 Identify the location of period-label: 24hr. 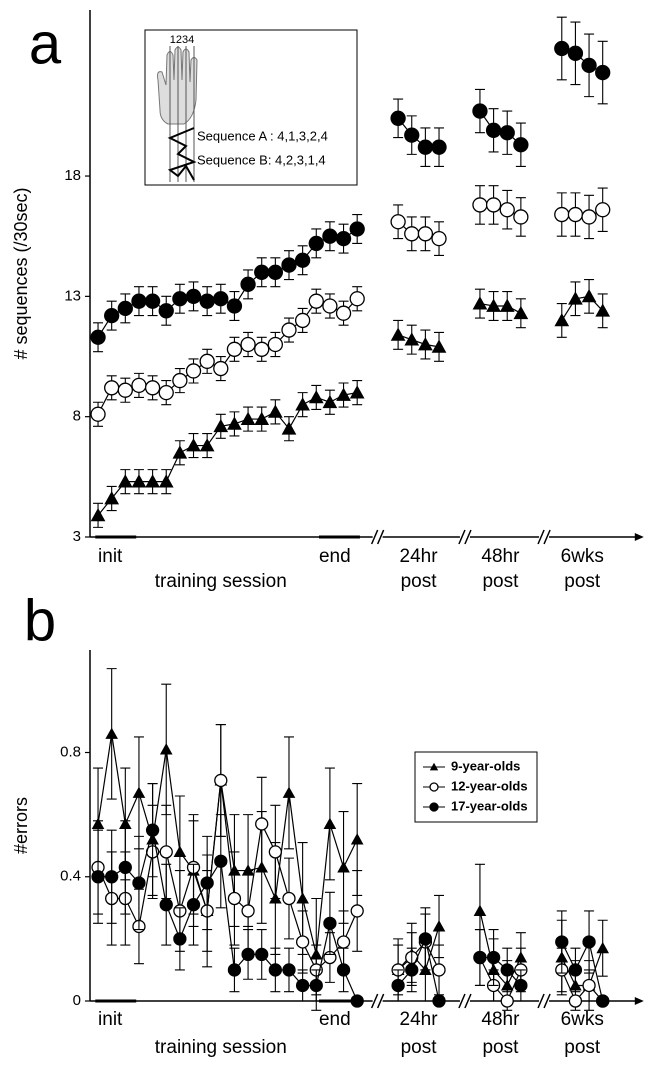
(419, 1019).